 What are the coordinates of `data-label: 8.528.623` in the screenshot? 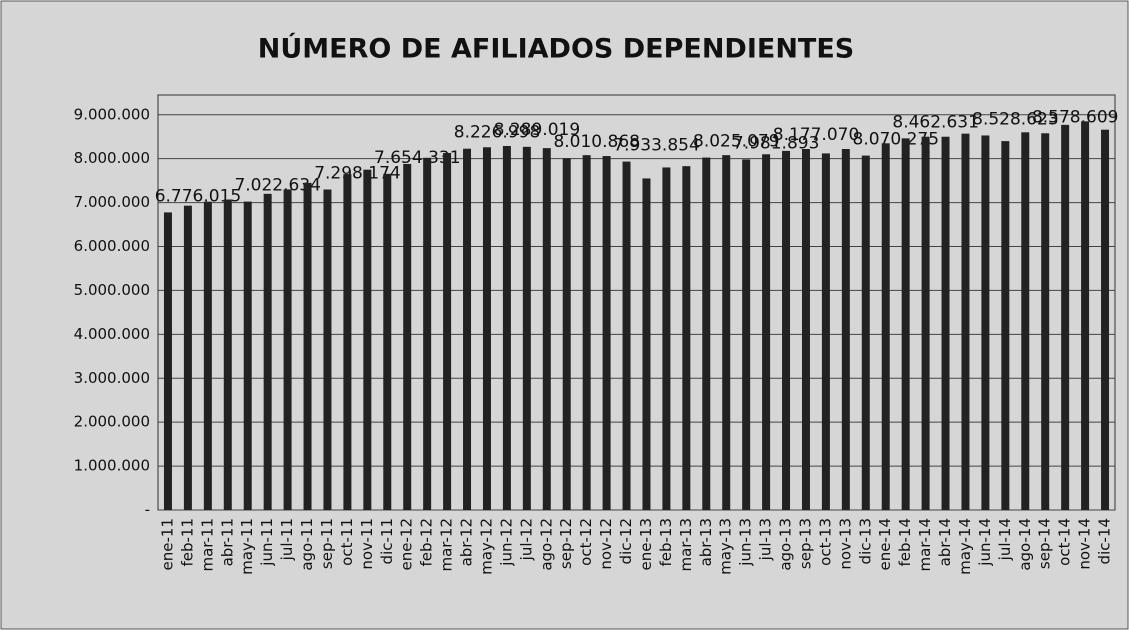 It's located at (1015, 119).